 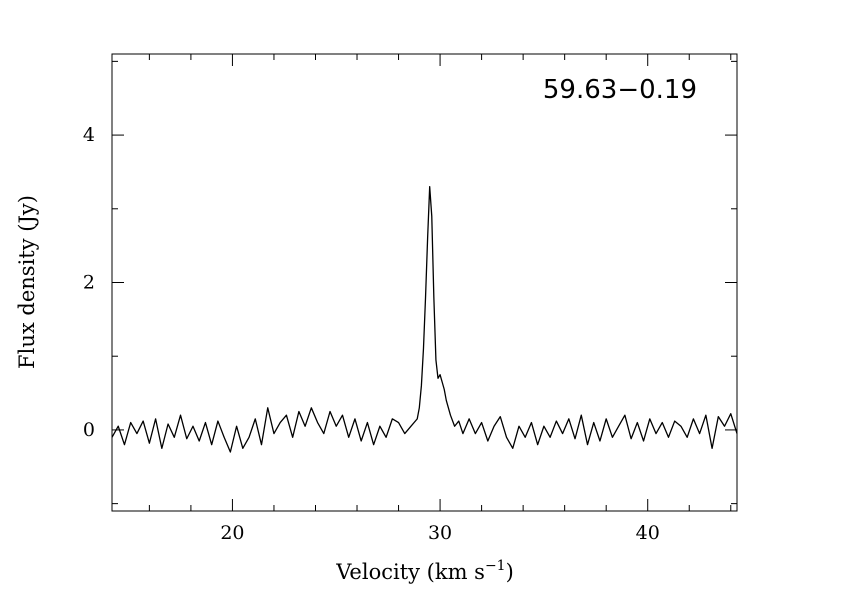 I want to click on x-axis-label-main: Velocity (km s, so click(x=410, y=572).